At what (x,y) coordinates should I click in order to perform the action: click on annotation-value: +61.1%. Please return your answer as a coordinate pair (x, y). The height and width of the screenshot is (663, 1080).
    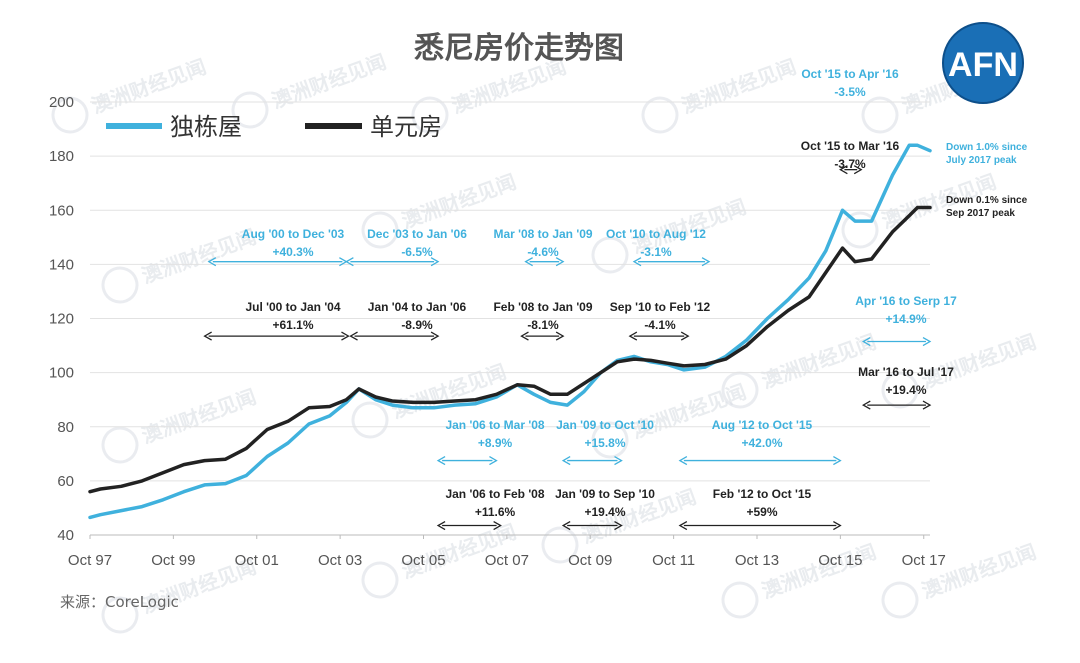
    Looking at the image, I should click on (292, 325).